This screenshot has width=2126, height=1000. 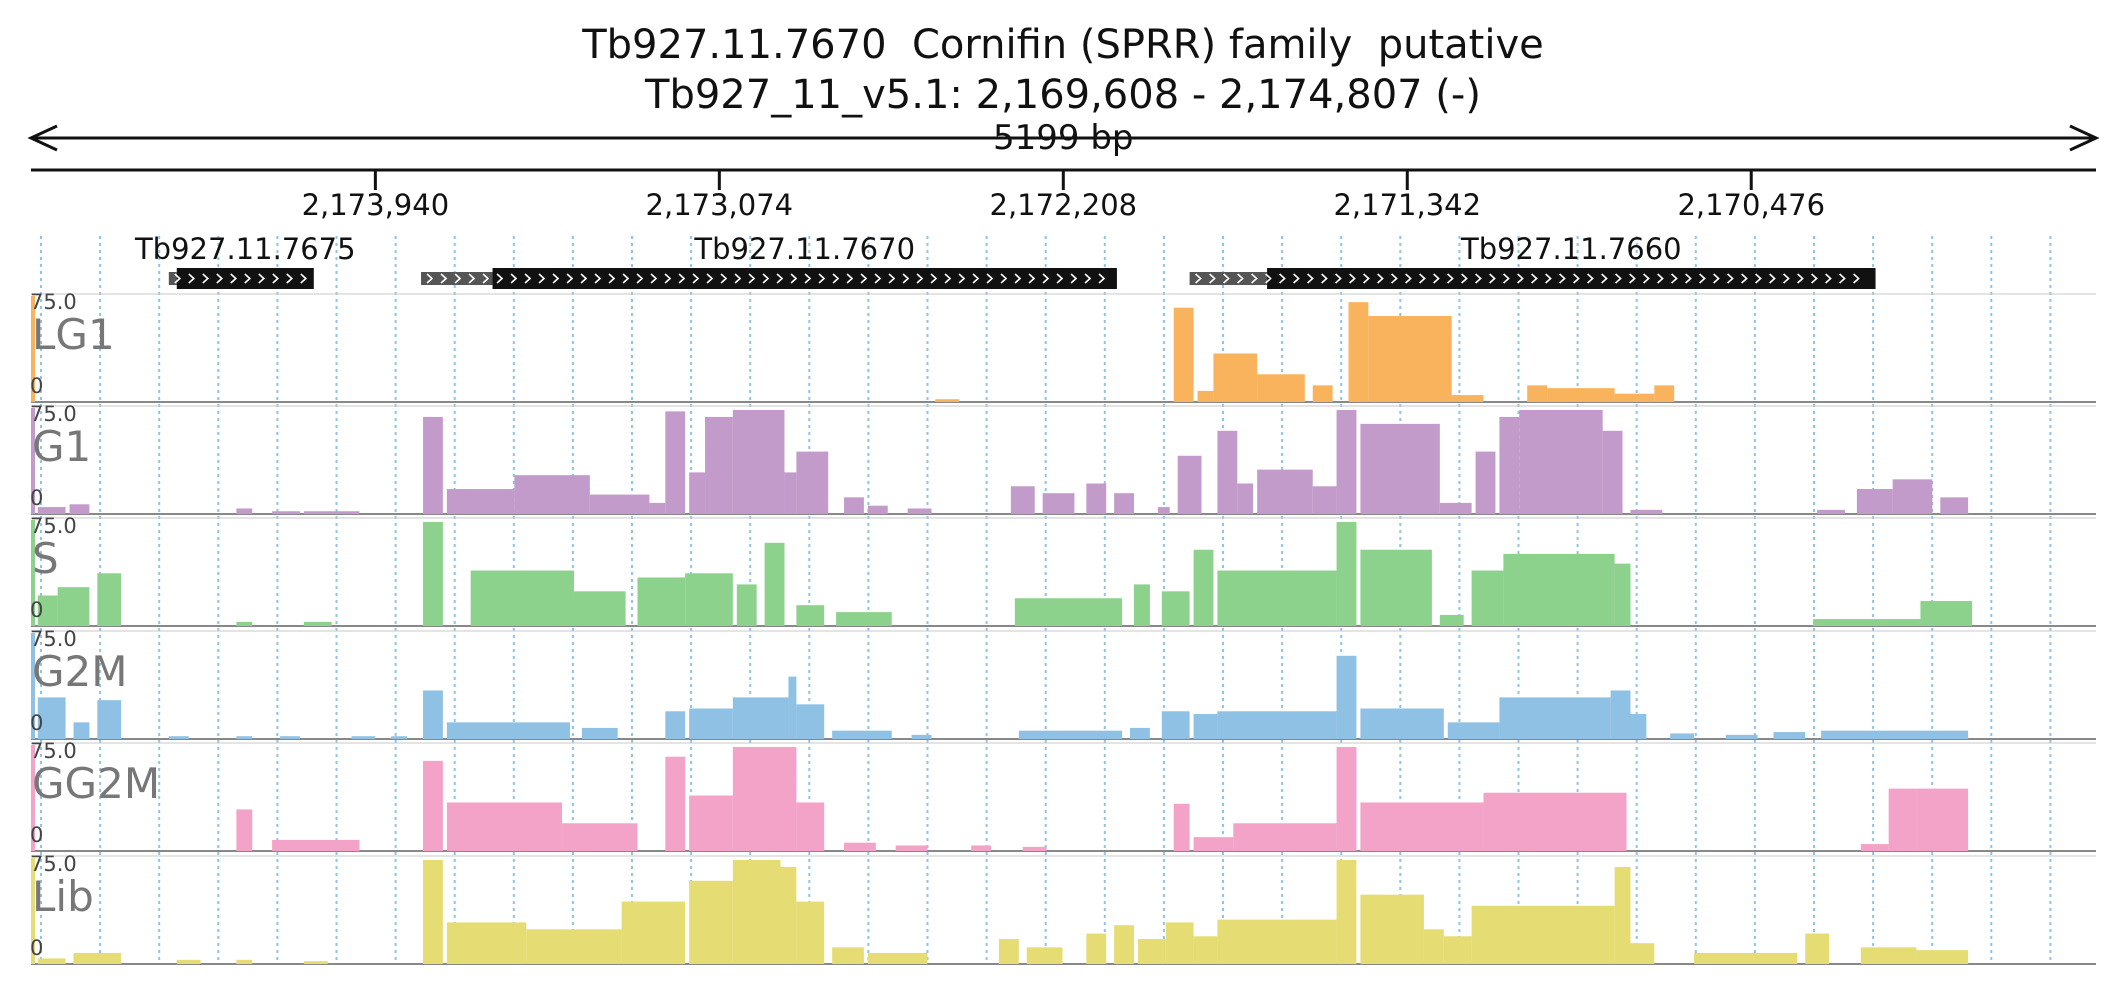 I want to click on locus-coordinates: Tb927_11_v5.1: 2,169,608 - 2,174,807 (-), so click(x=1063, y=95).